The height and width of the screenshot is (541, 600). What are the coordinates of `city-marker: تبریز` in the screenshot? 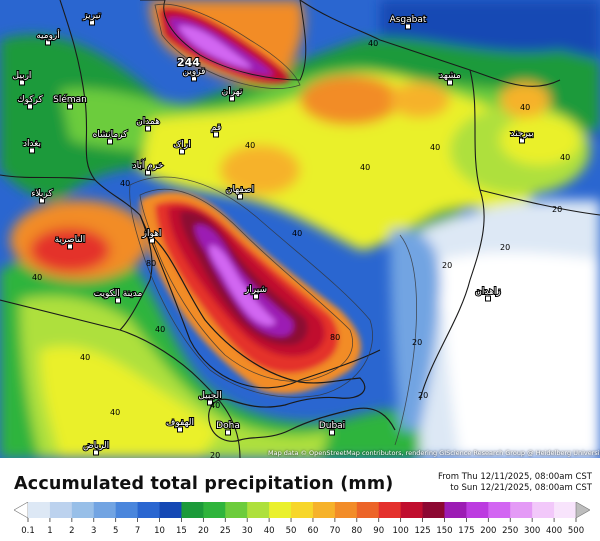 It's located at (91, 18).